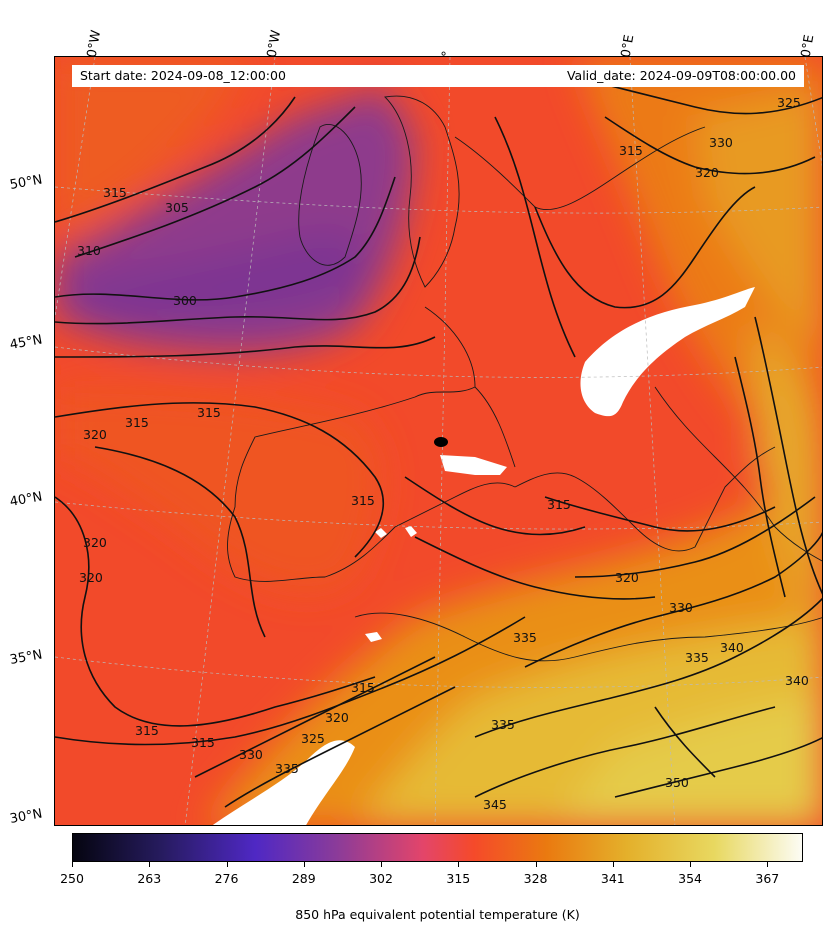 The width and height of the screenshot is (832, 936). I want to click on contour-label-330-c: 330, so click(721, 142).